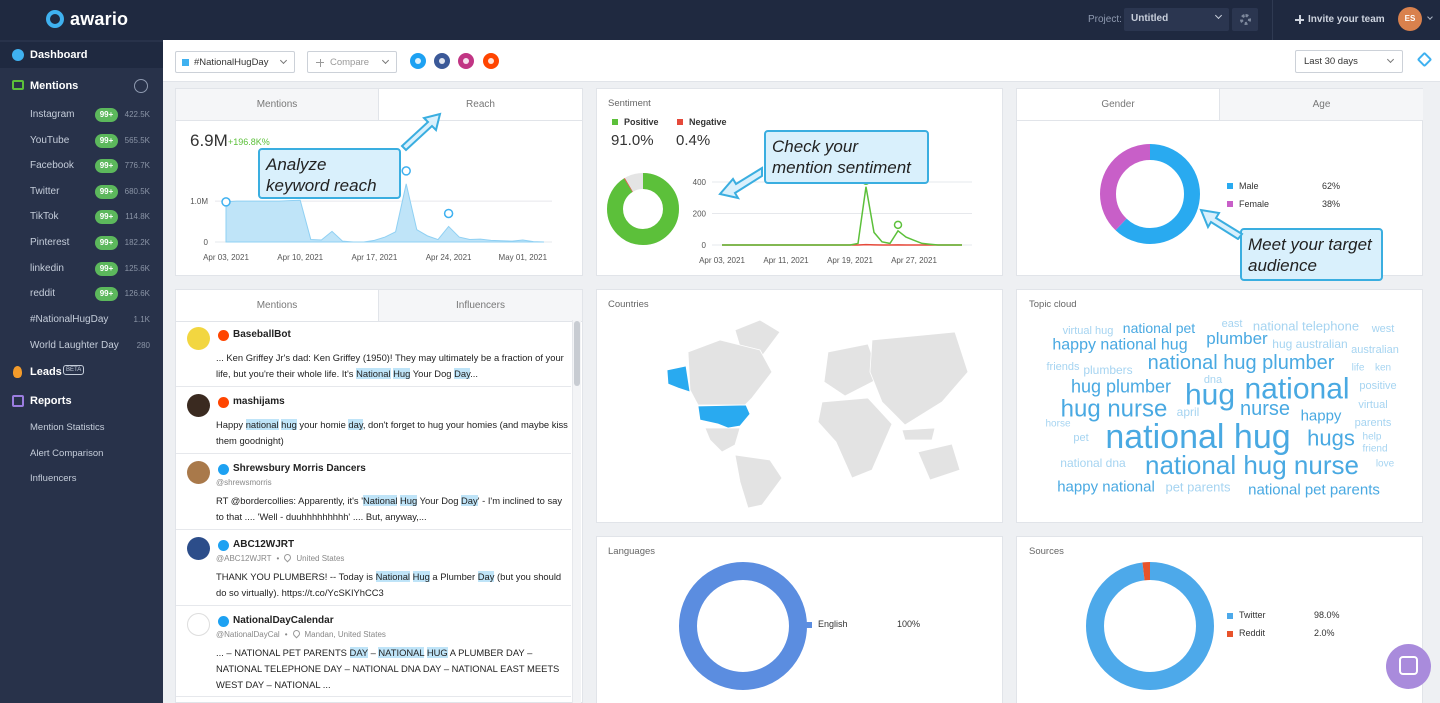 This screenshot has height=703, width=1440. What do you see at coordinates (1057, 424) in the screenshot?
I see `topic-word: horse` at bounding box center [1057, 424].